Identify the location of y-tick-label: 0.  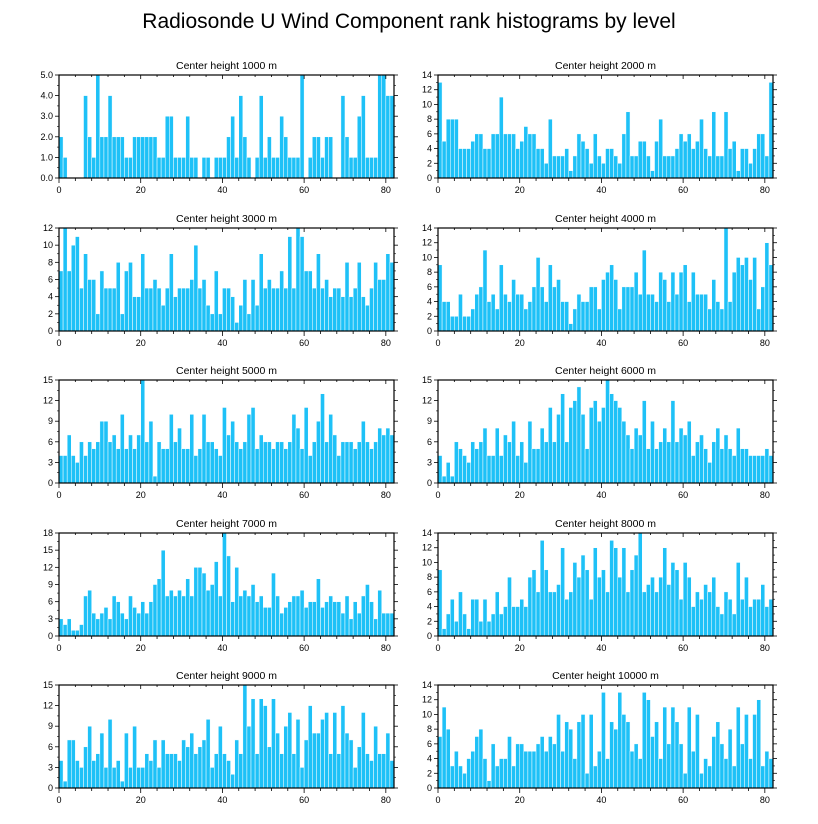
(429, 636).